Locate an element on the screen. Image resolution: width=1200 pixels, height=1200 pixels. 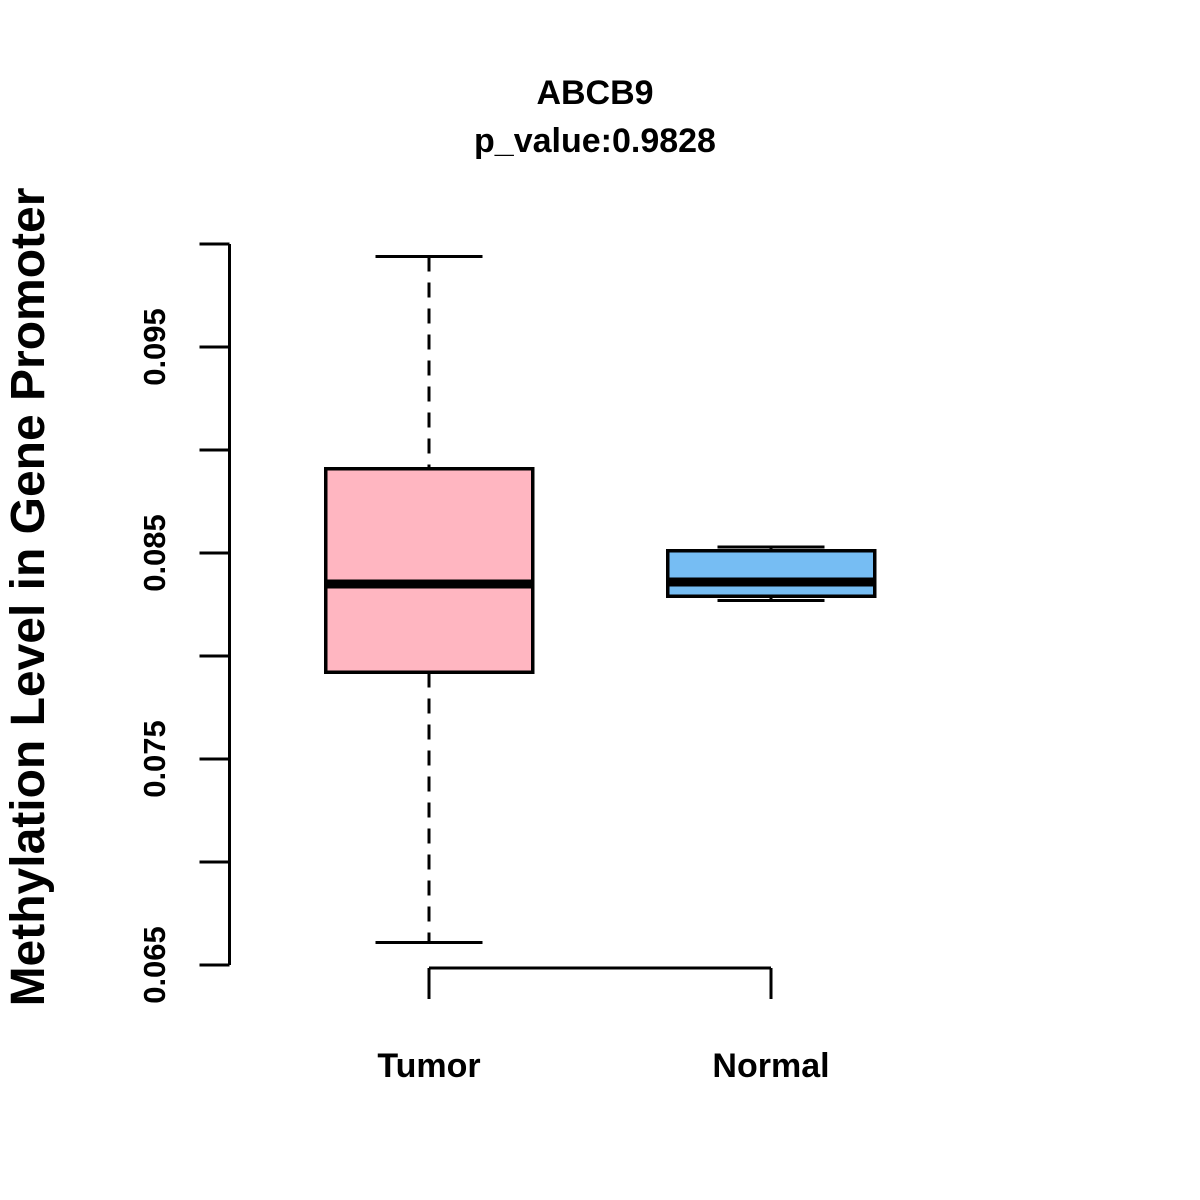
tumor-boxplot-group is located at coordinates (429, 599).